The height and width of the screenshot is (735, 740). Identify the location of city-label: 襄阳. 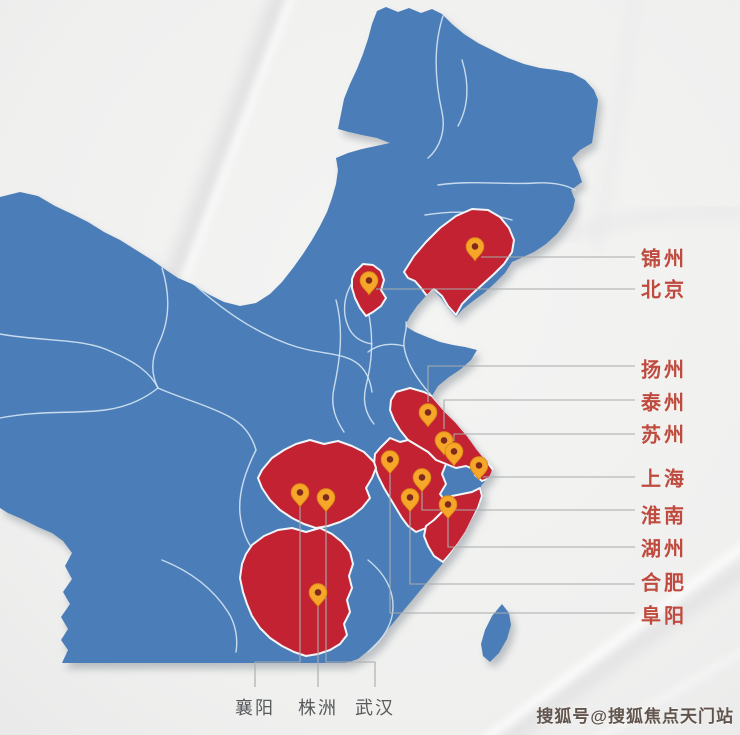
(255, 708).